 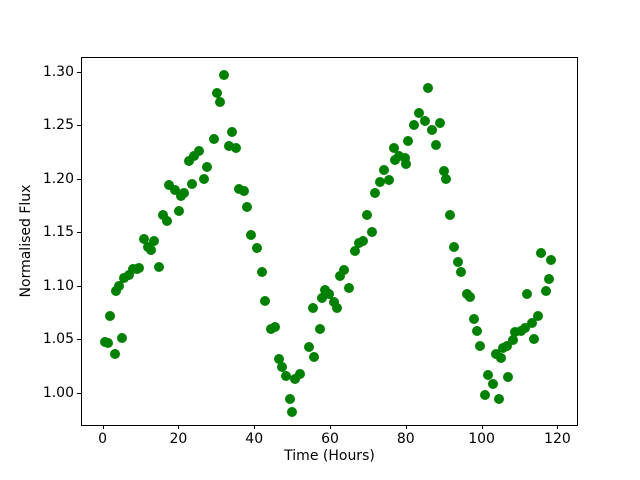 What do you see at coordinates (481, 439) in the screenshot?
I see `x-tick-label: 100` at bounding box center [481, 439].